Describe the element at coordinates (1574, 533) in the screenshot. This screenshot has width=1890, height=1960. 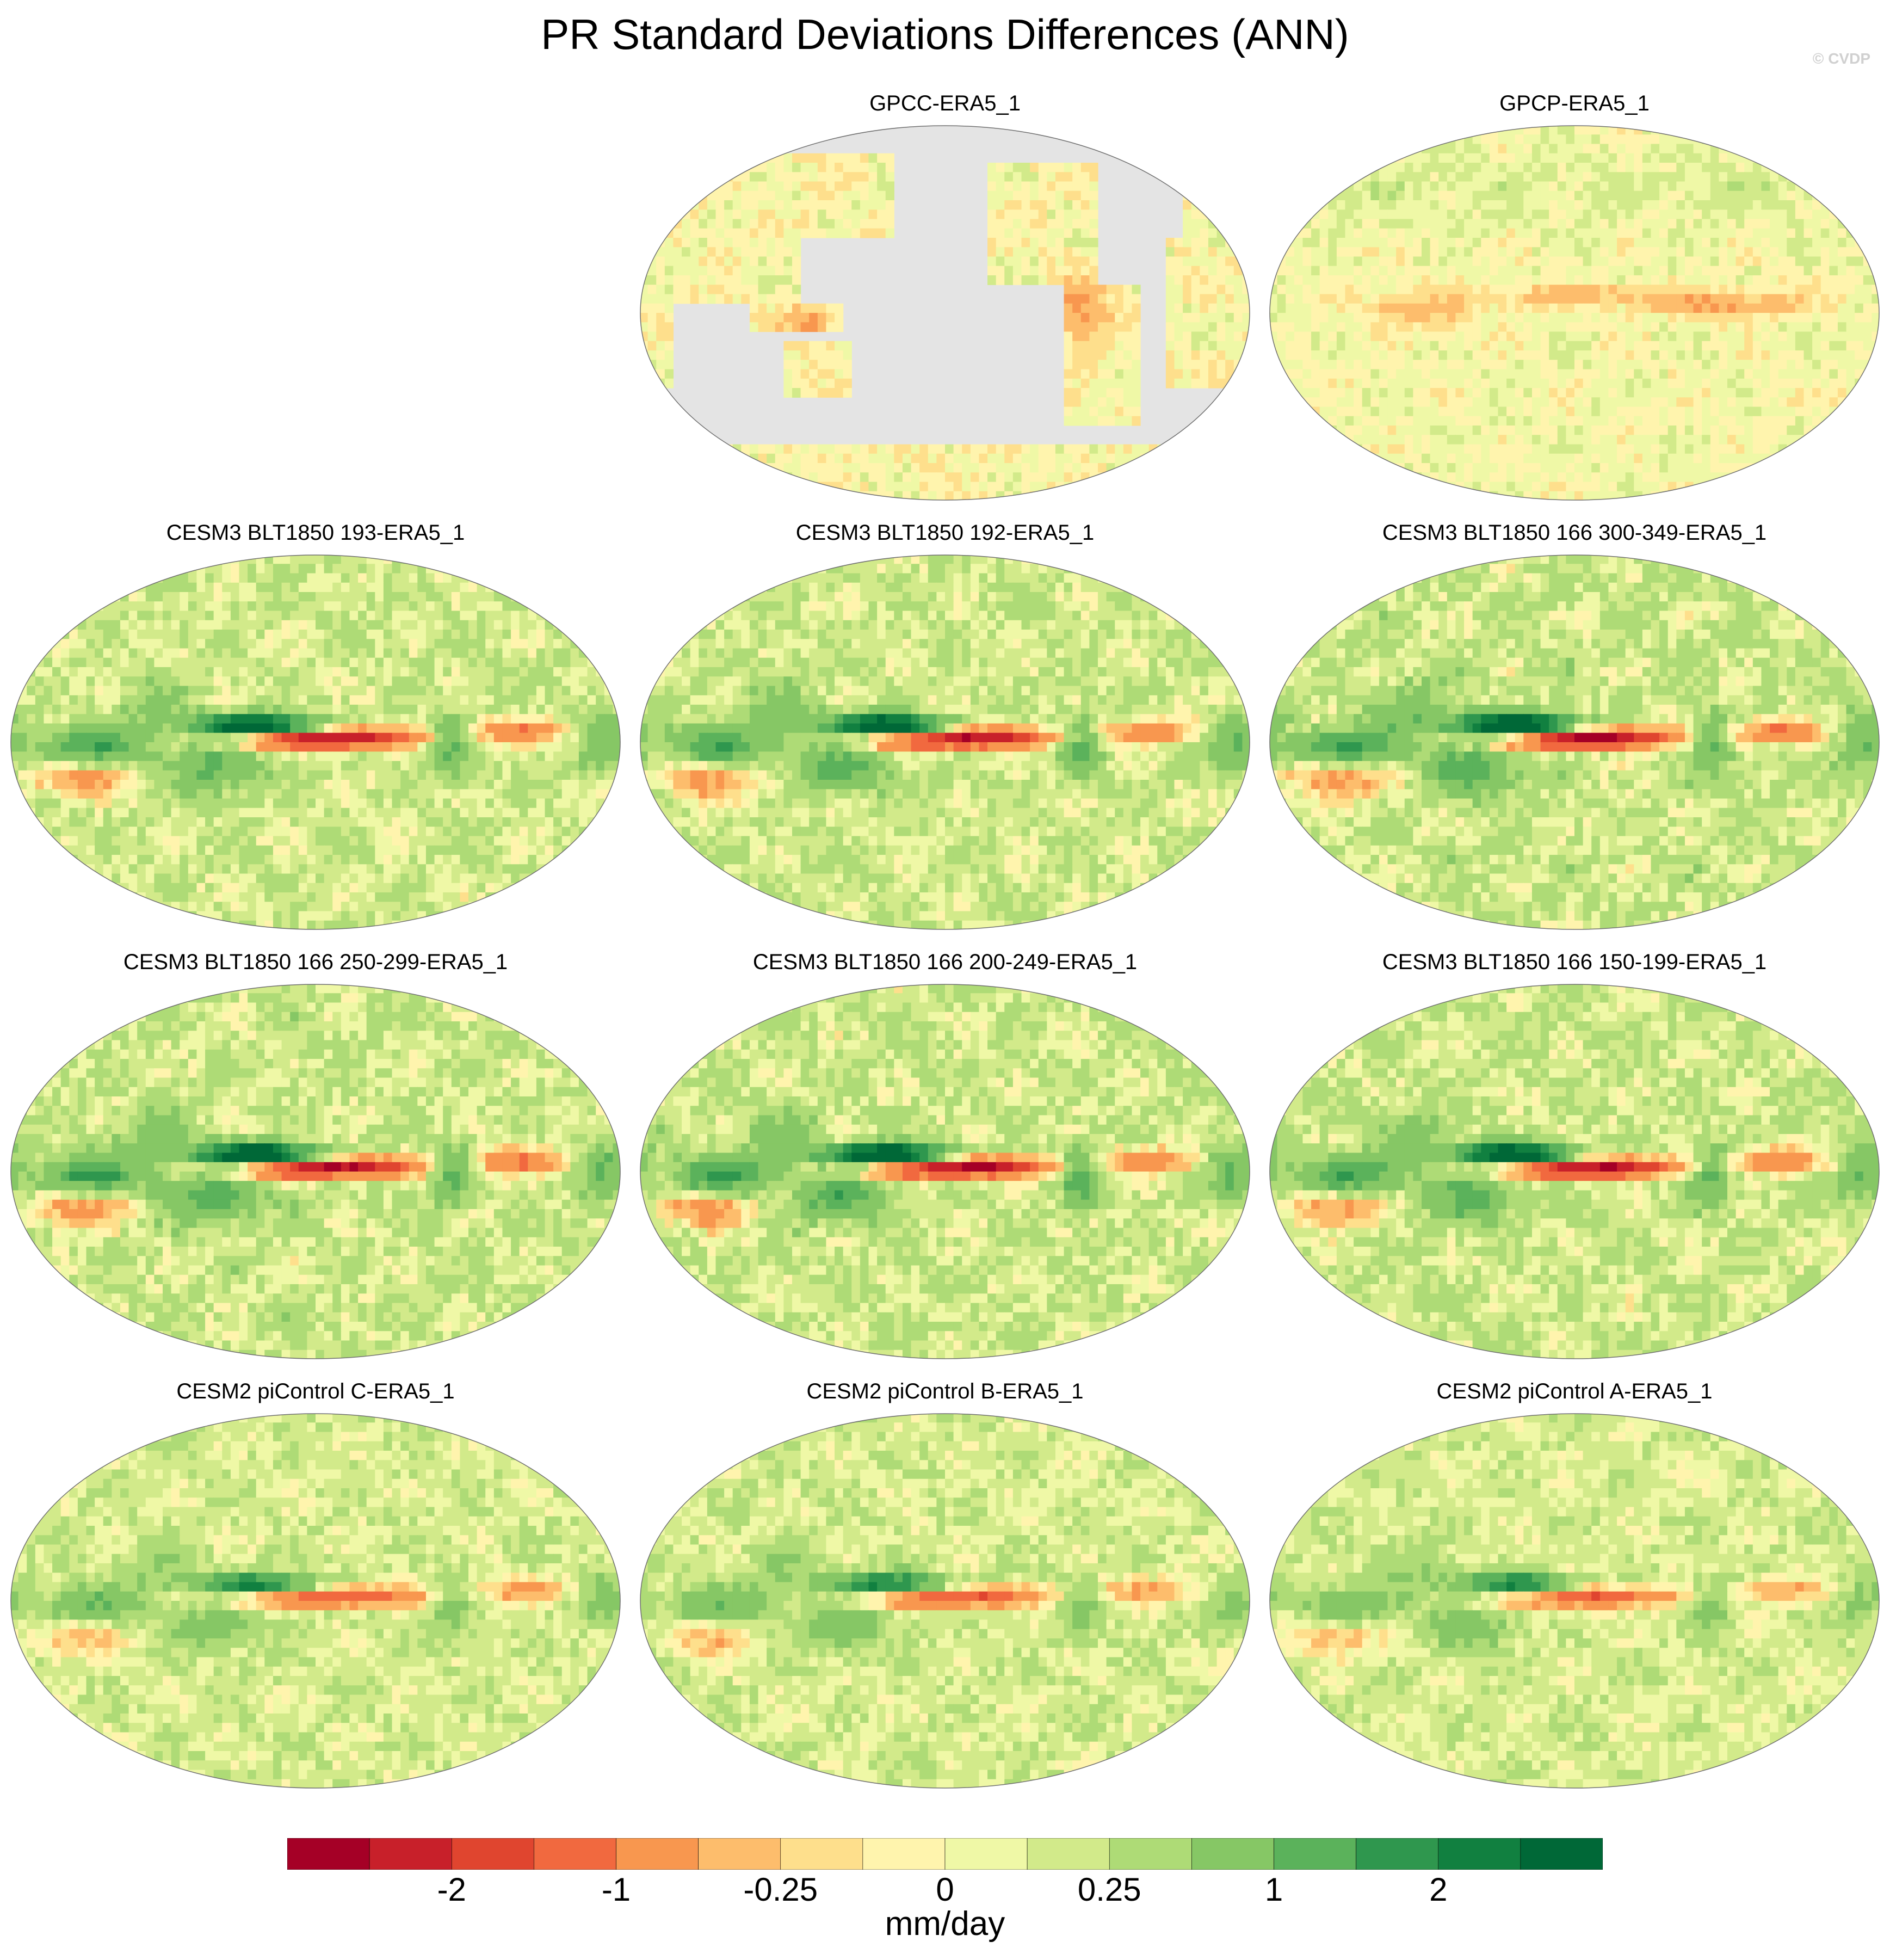
I see `panel-title: CESM3 BLT1850 166 300-349-ERA5_1` at that location.